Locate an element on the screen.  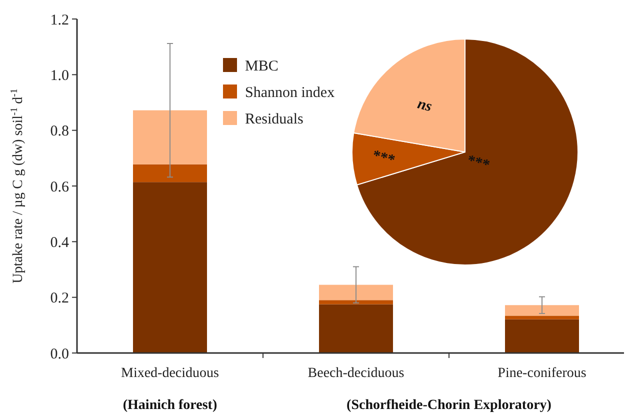
y-tick-label: 1.0 is located at coordinates (59, 76).